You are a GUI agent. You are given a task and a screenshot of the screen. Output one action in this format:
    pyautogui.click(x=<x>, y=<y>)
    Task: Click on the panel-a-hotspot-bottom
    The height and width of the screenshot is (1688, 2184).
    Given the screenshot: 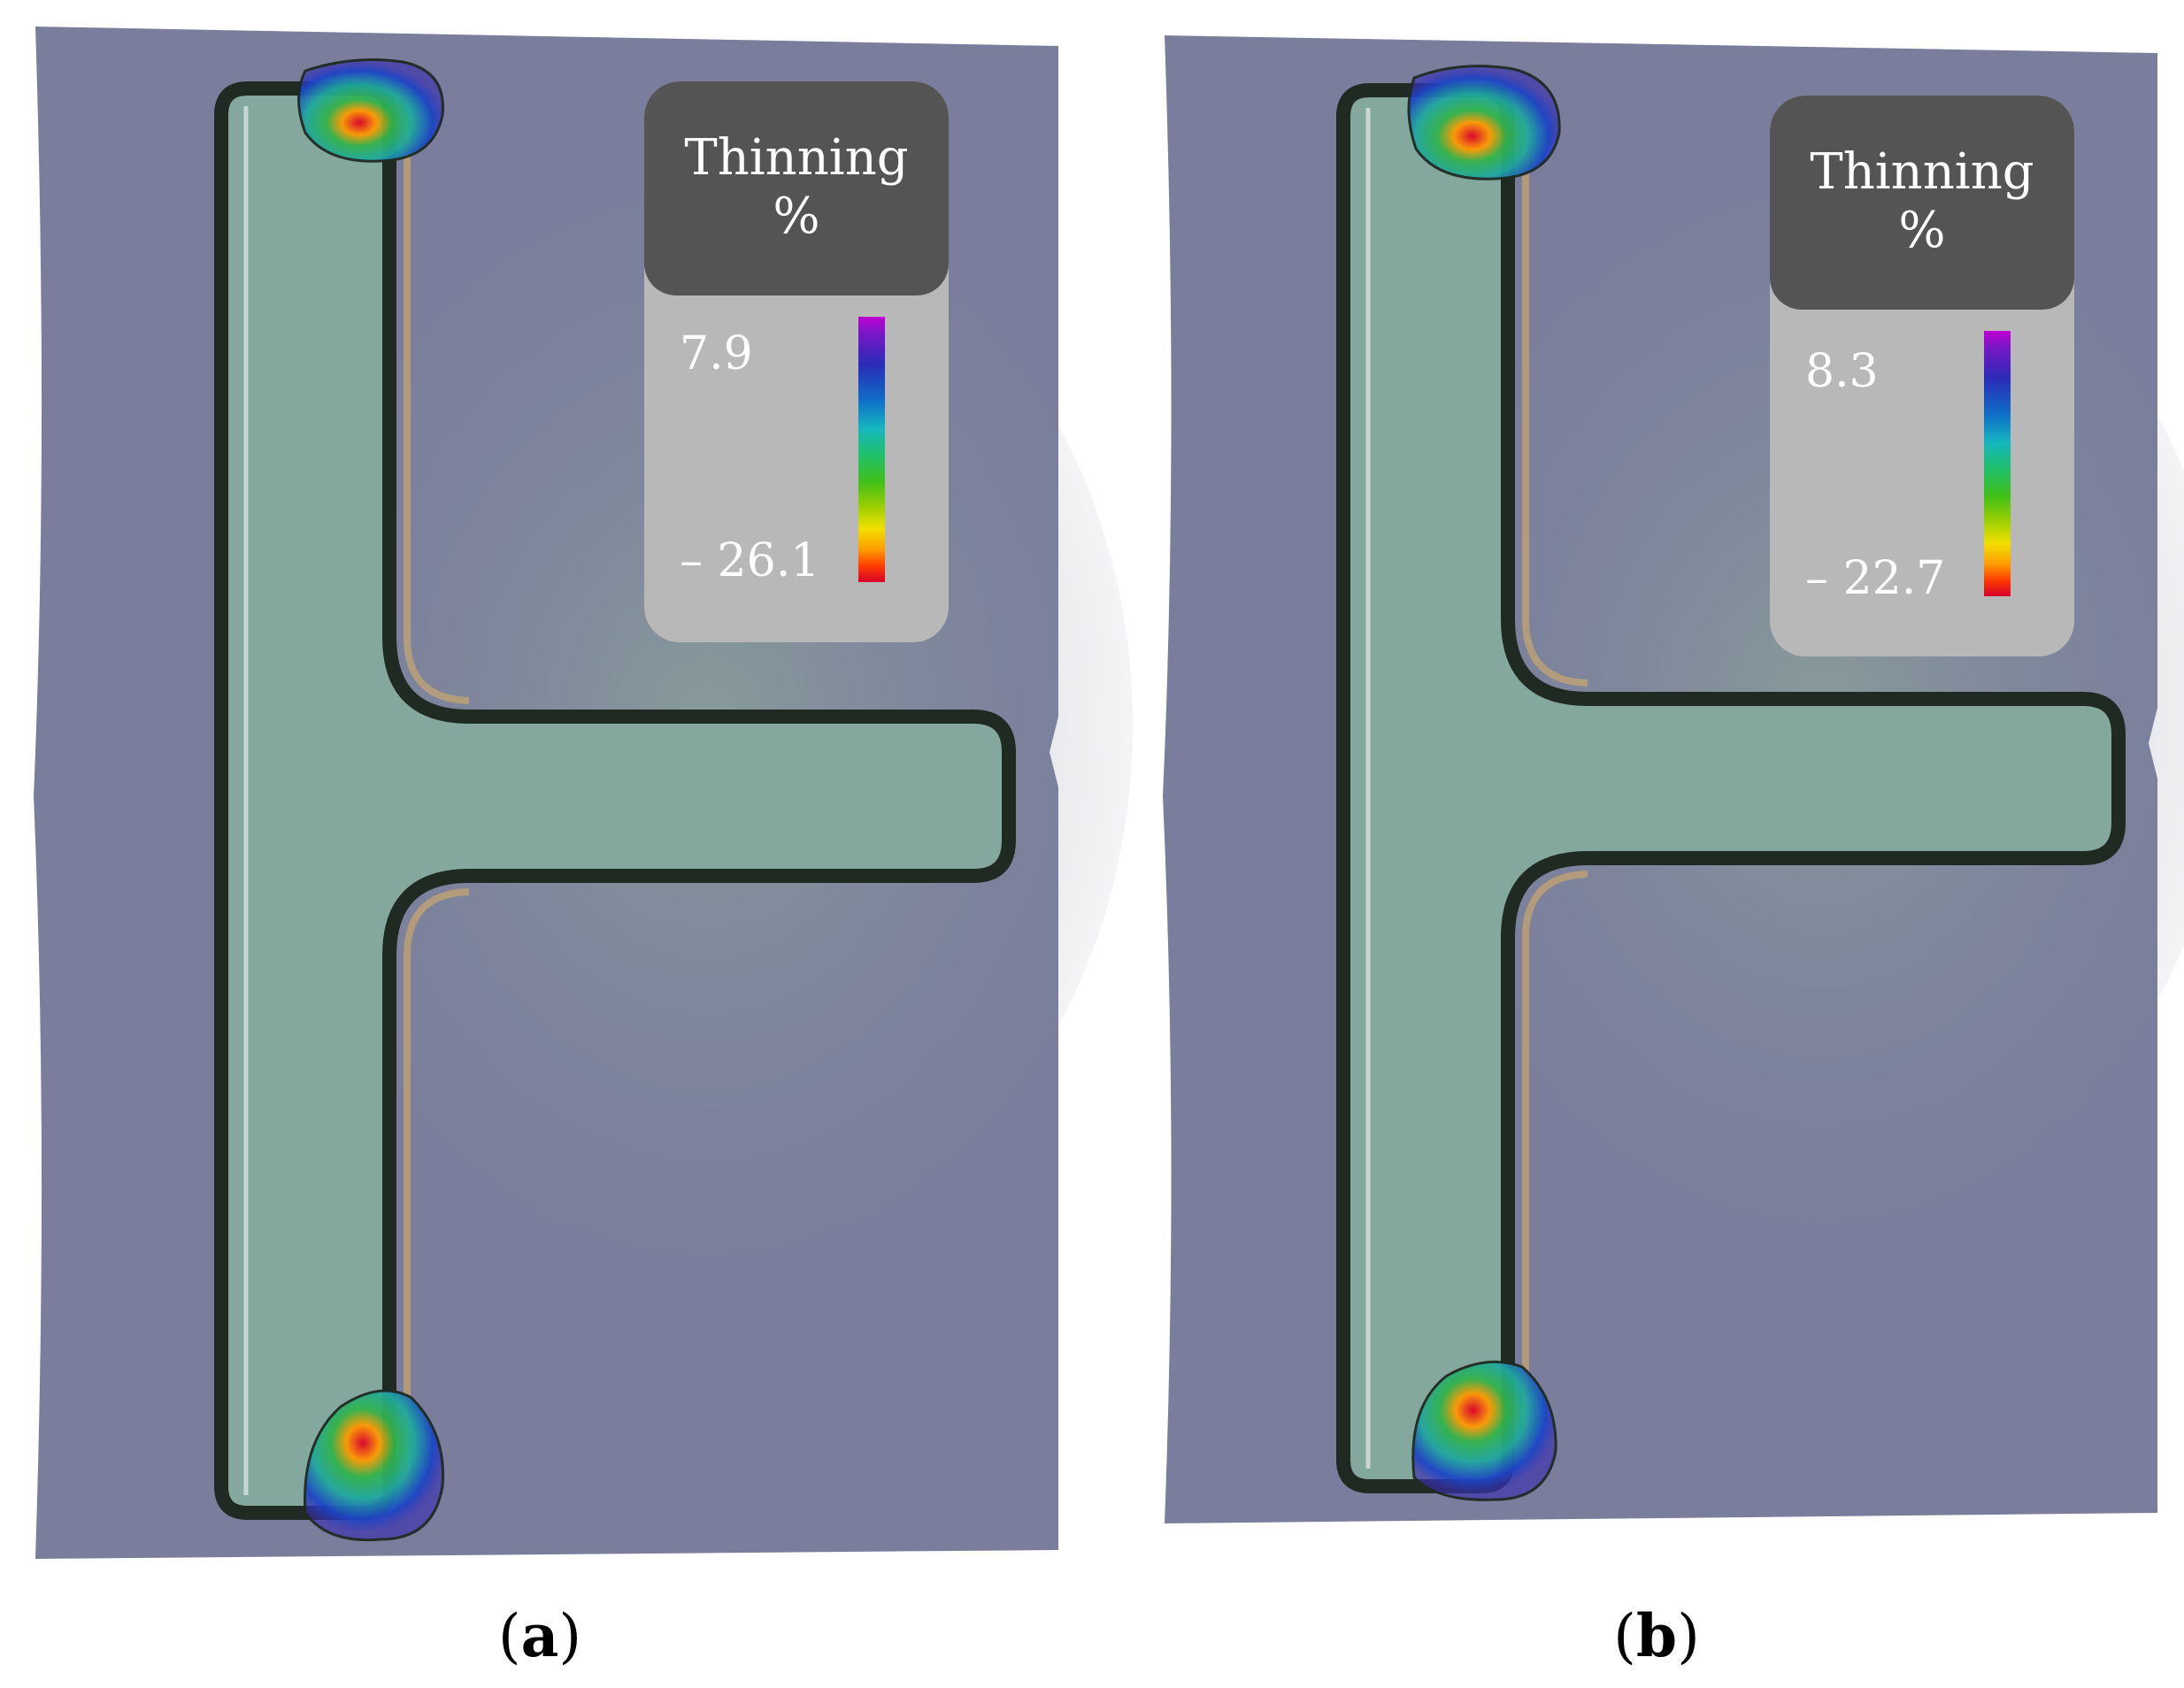 What is the action you would take?
    pyautogui.click(x=374, y=1465)
    